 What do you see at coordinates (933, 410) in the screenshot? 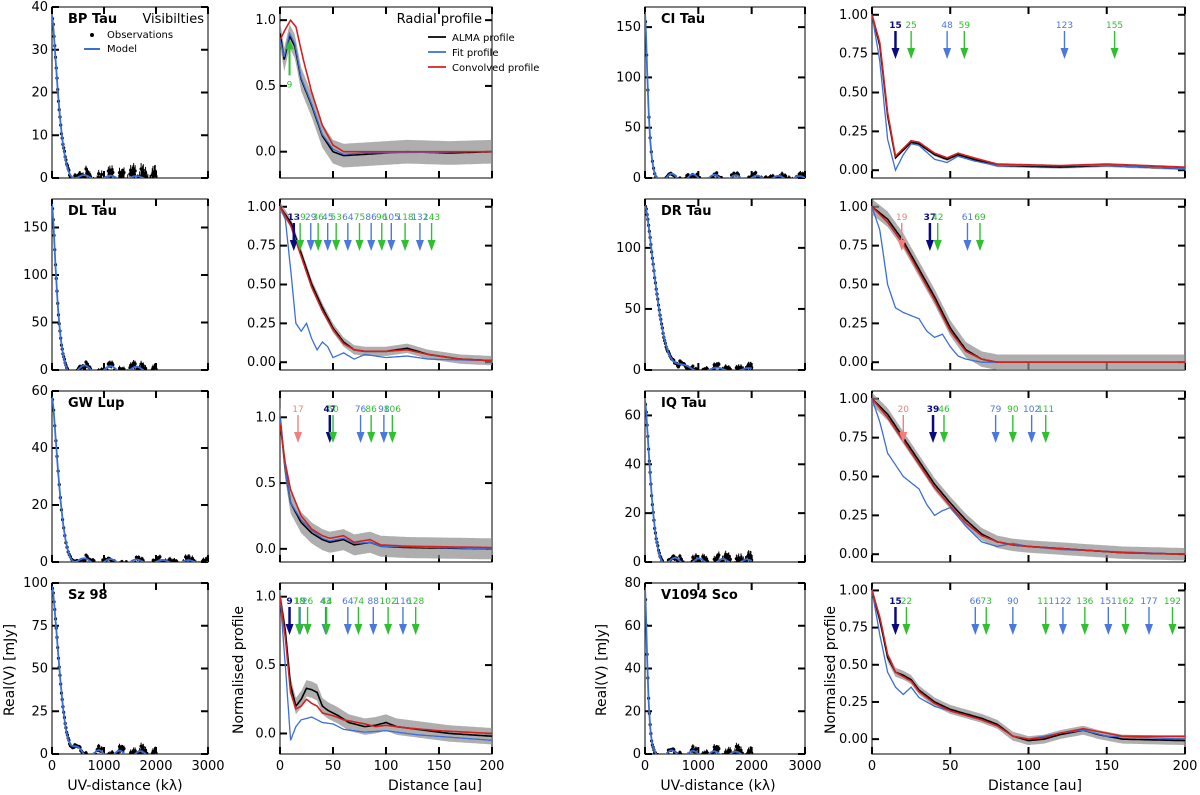
I see `iq-prof-marker-label-1: 39` at bounding box center [933, 410].